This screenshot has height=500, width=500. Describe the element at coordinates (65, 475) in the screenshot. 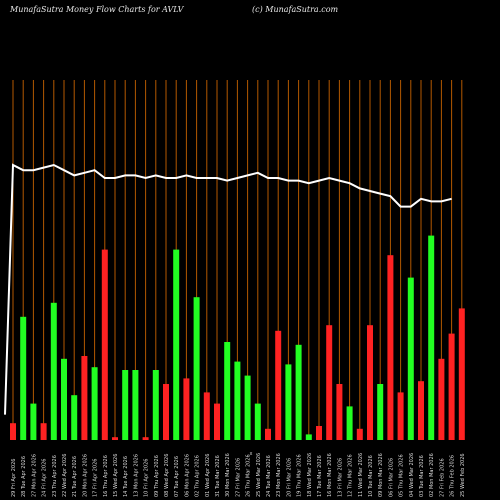

I see `x-tick-label: 22 Wed Apr 2026` at that location.